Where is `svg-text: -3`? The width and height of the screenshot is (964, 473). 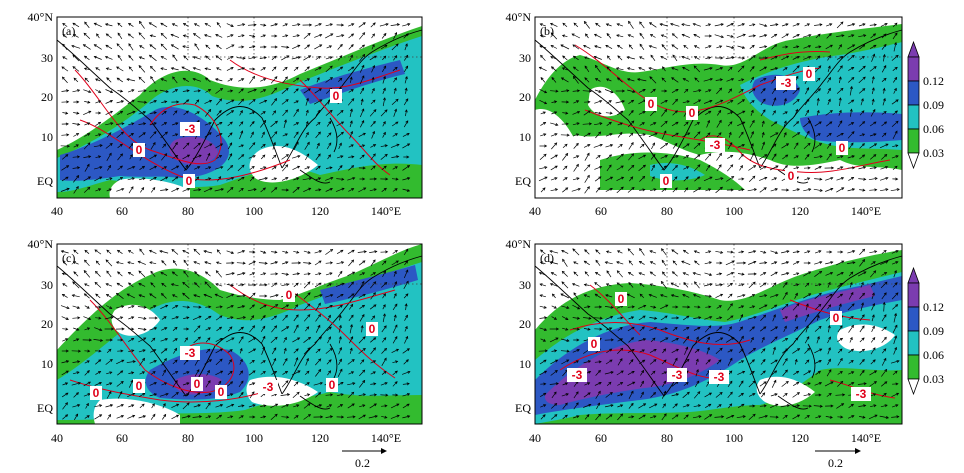 svg-text: -3 is located at coordinates (719, 377).